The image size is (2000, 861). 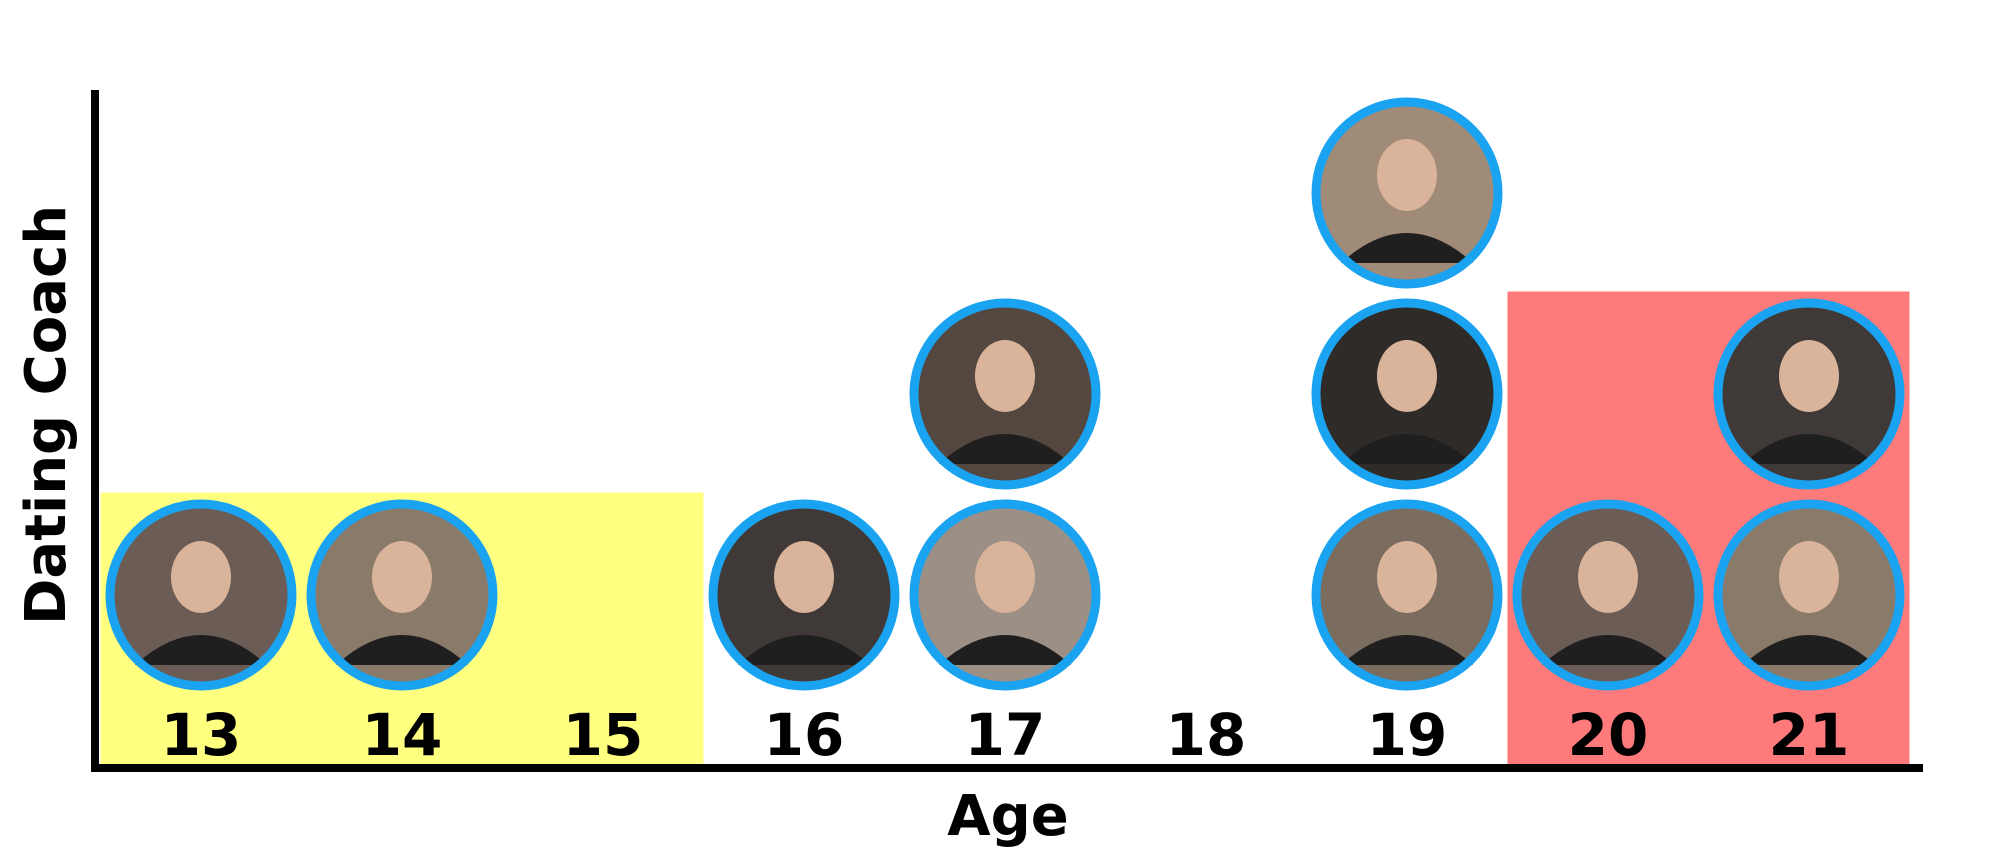 I want to click on x-tick-label: 14, so click(x=402, y=735).